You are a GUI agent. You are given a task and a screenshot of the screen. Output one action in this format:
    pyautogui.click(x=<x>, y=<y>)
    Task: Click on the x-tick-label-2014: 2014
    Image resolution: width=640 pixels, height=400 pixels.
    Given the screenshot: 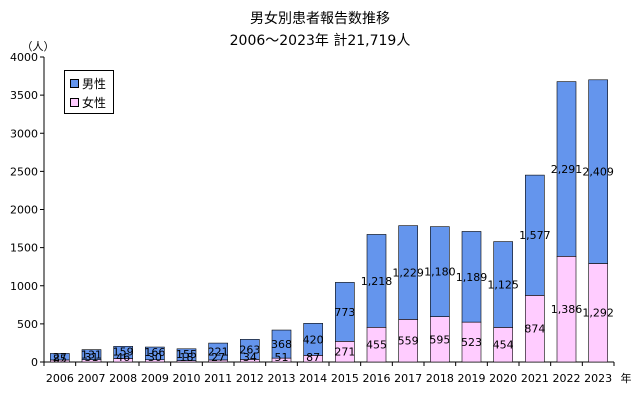 What is the action you would take?
    pyautogui.click(x=313, y=378)
    